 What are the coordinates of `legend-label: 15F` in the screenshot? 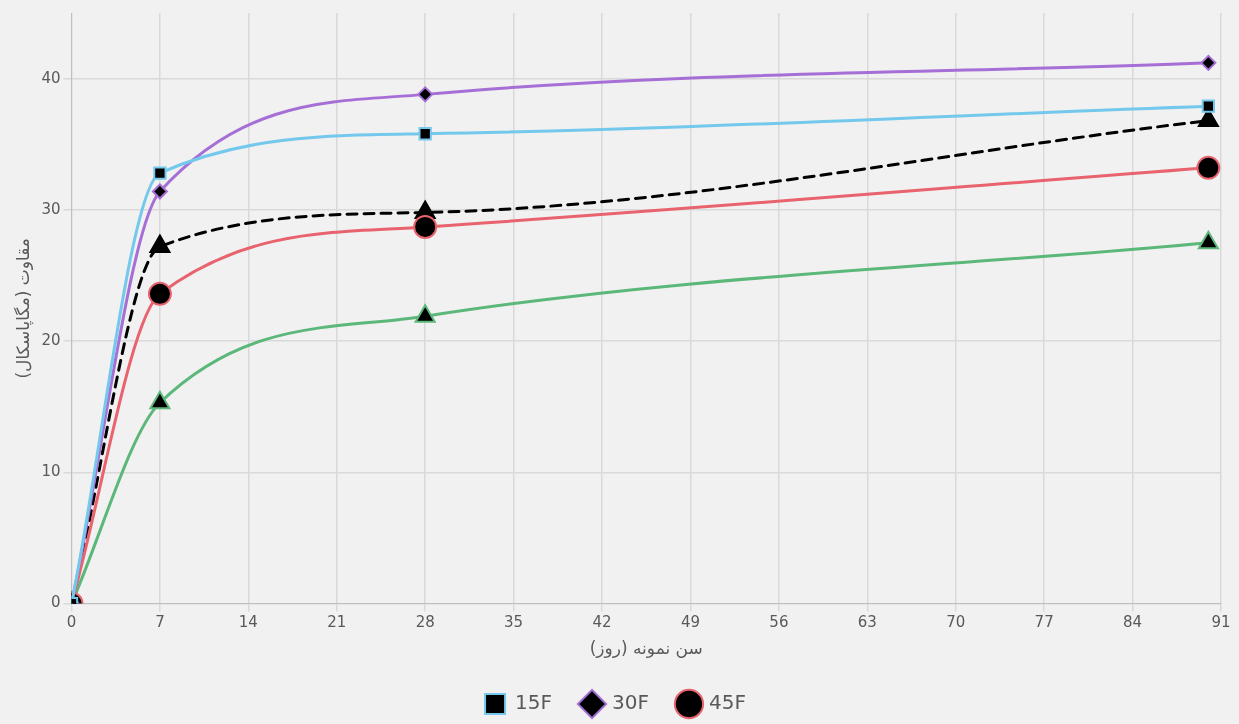 It's located at (534, 702).